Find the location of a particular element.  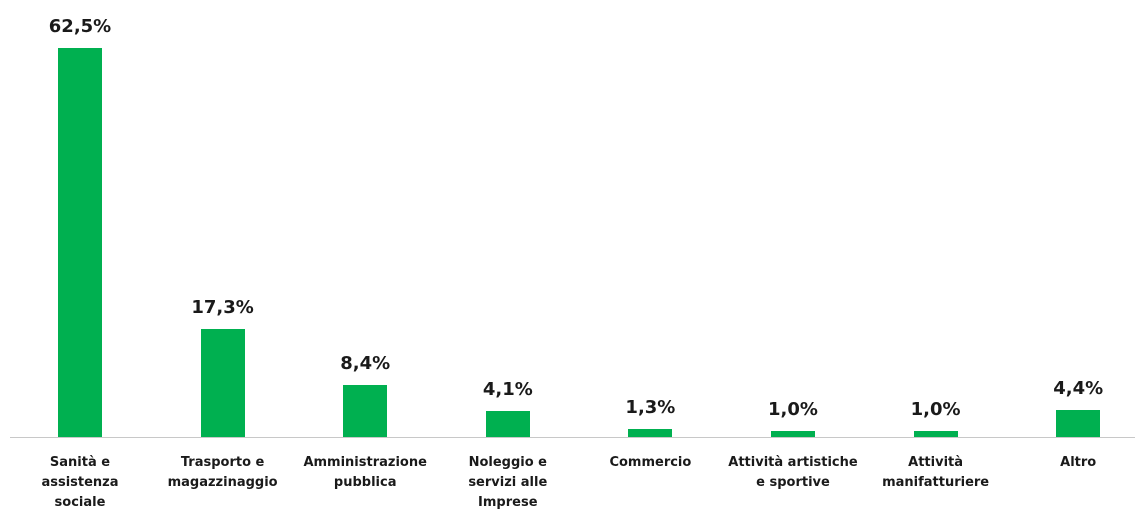

x-axis-line is located at coordinates (572, 437).